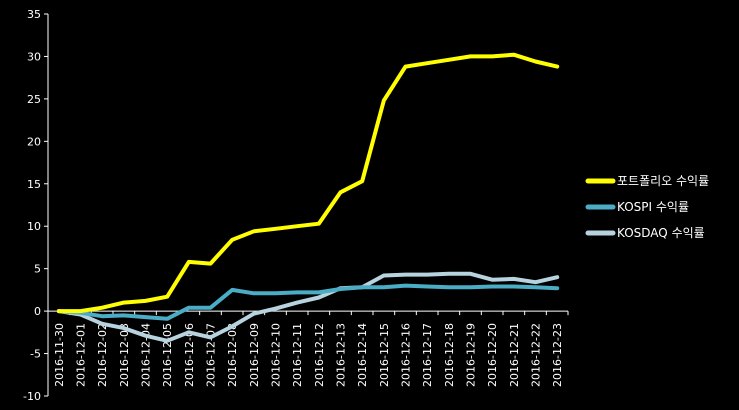 This screenshot has height=410, width=739. What do you see at coordinates (362, 355) in the screenshot?
I see `x-tick-label: 2016-12-14` at bounding box center [362, 355].